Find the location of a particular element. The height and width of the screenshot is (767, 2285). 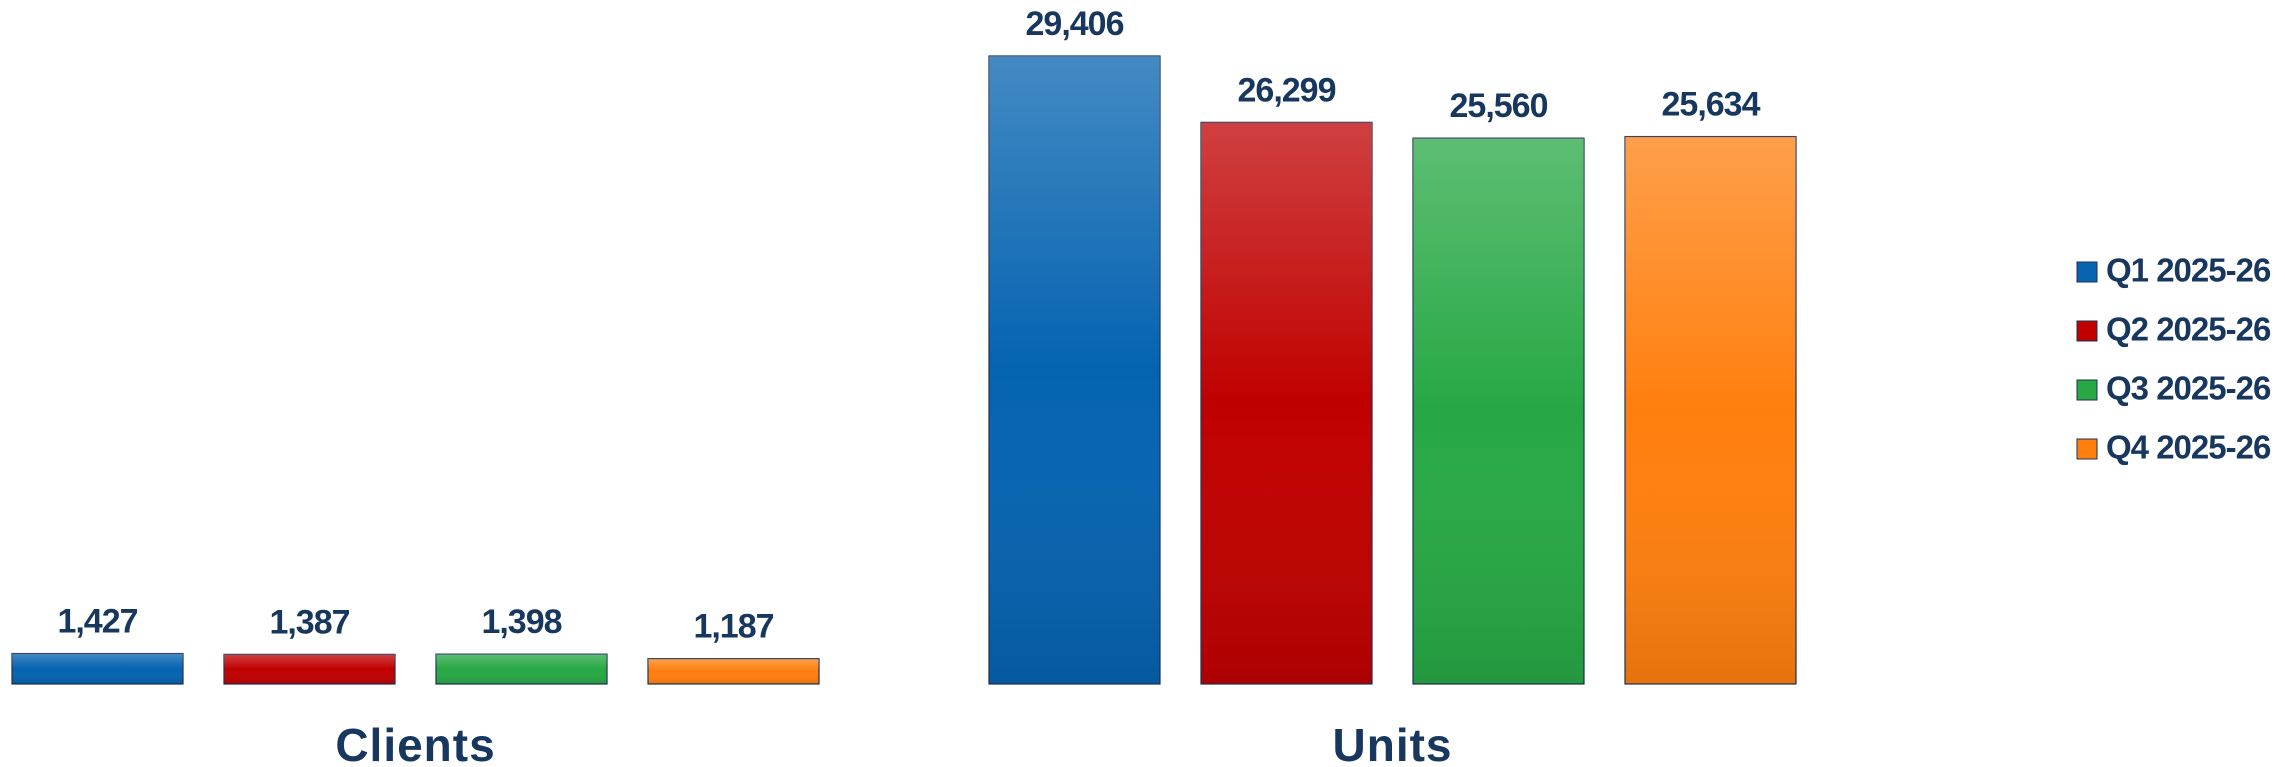

category-label: Clients is located at coordinates (415, 743).